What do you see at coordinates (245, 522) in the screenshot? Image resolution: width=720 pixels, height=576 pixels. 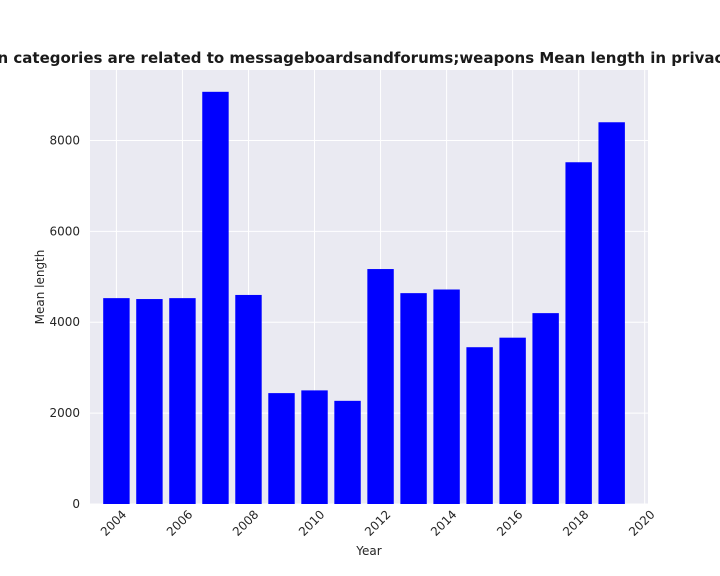 I see `x-tick-label: 2008` at bounding box center [245, 522].